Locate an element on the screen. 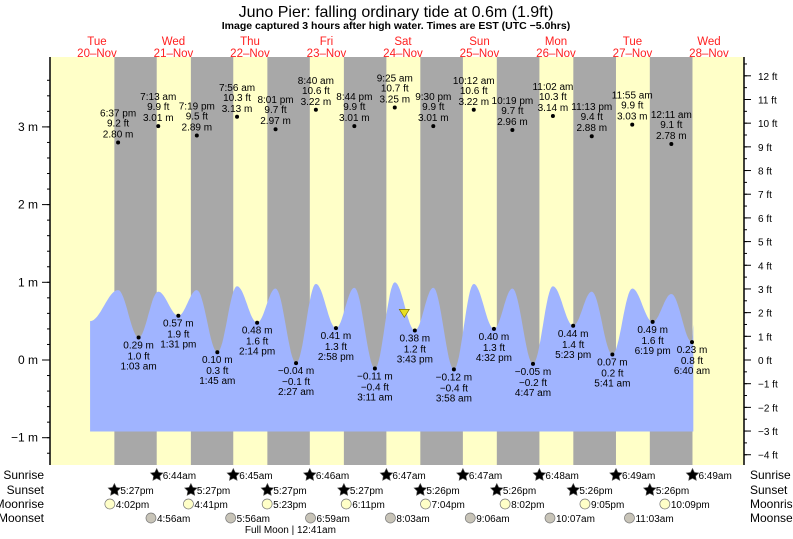 The image size is (793, 539). sunrise-time: 6:47am is located at coordinates (485, 476).